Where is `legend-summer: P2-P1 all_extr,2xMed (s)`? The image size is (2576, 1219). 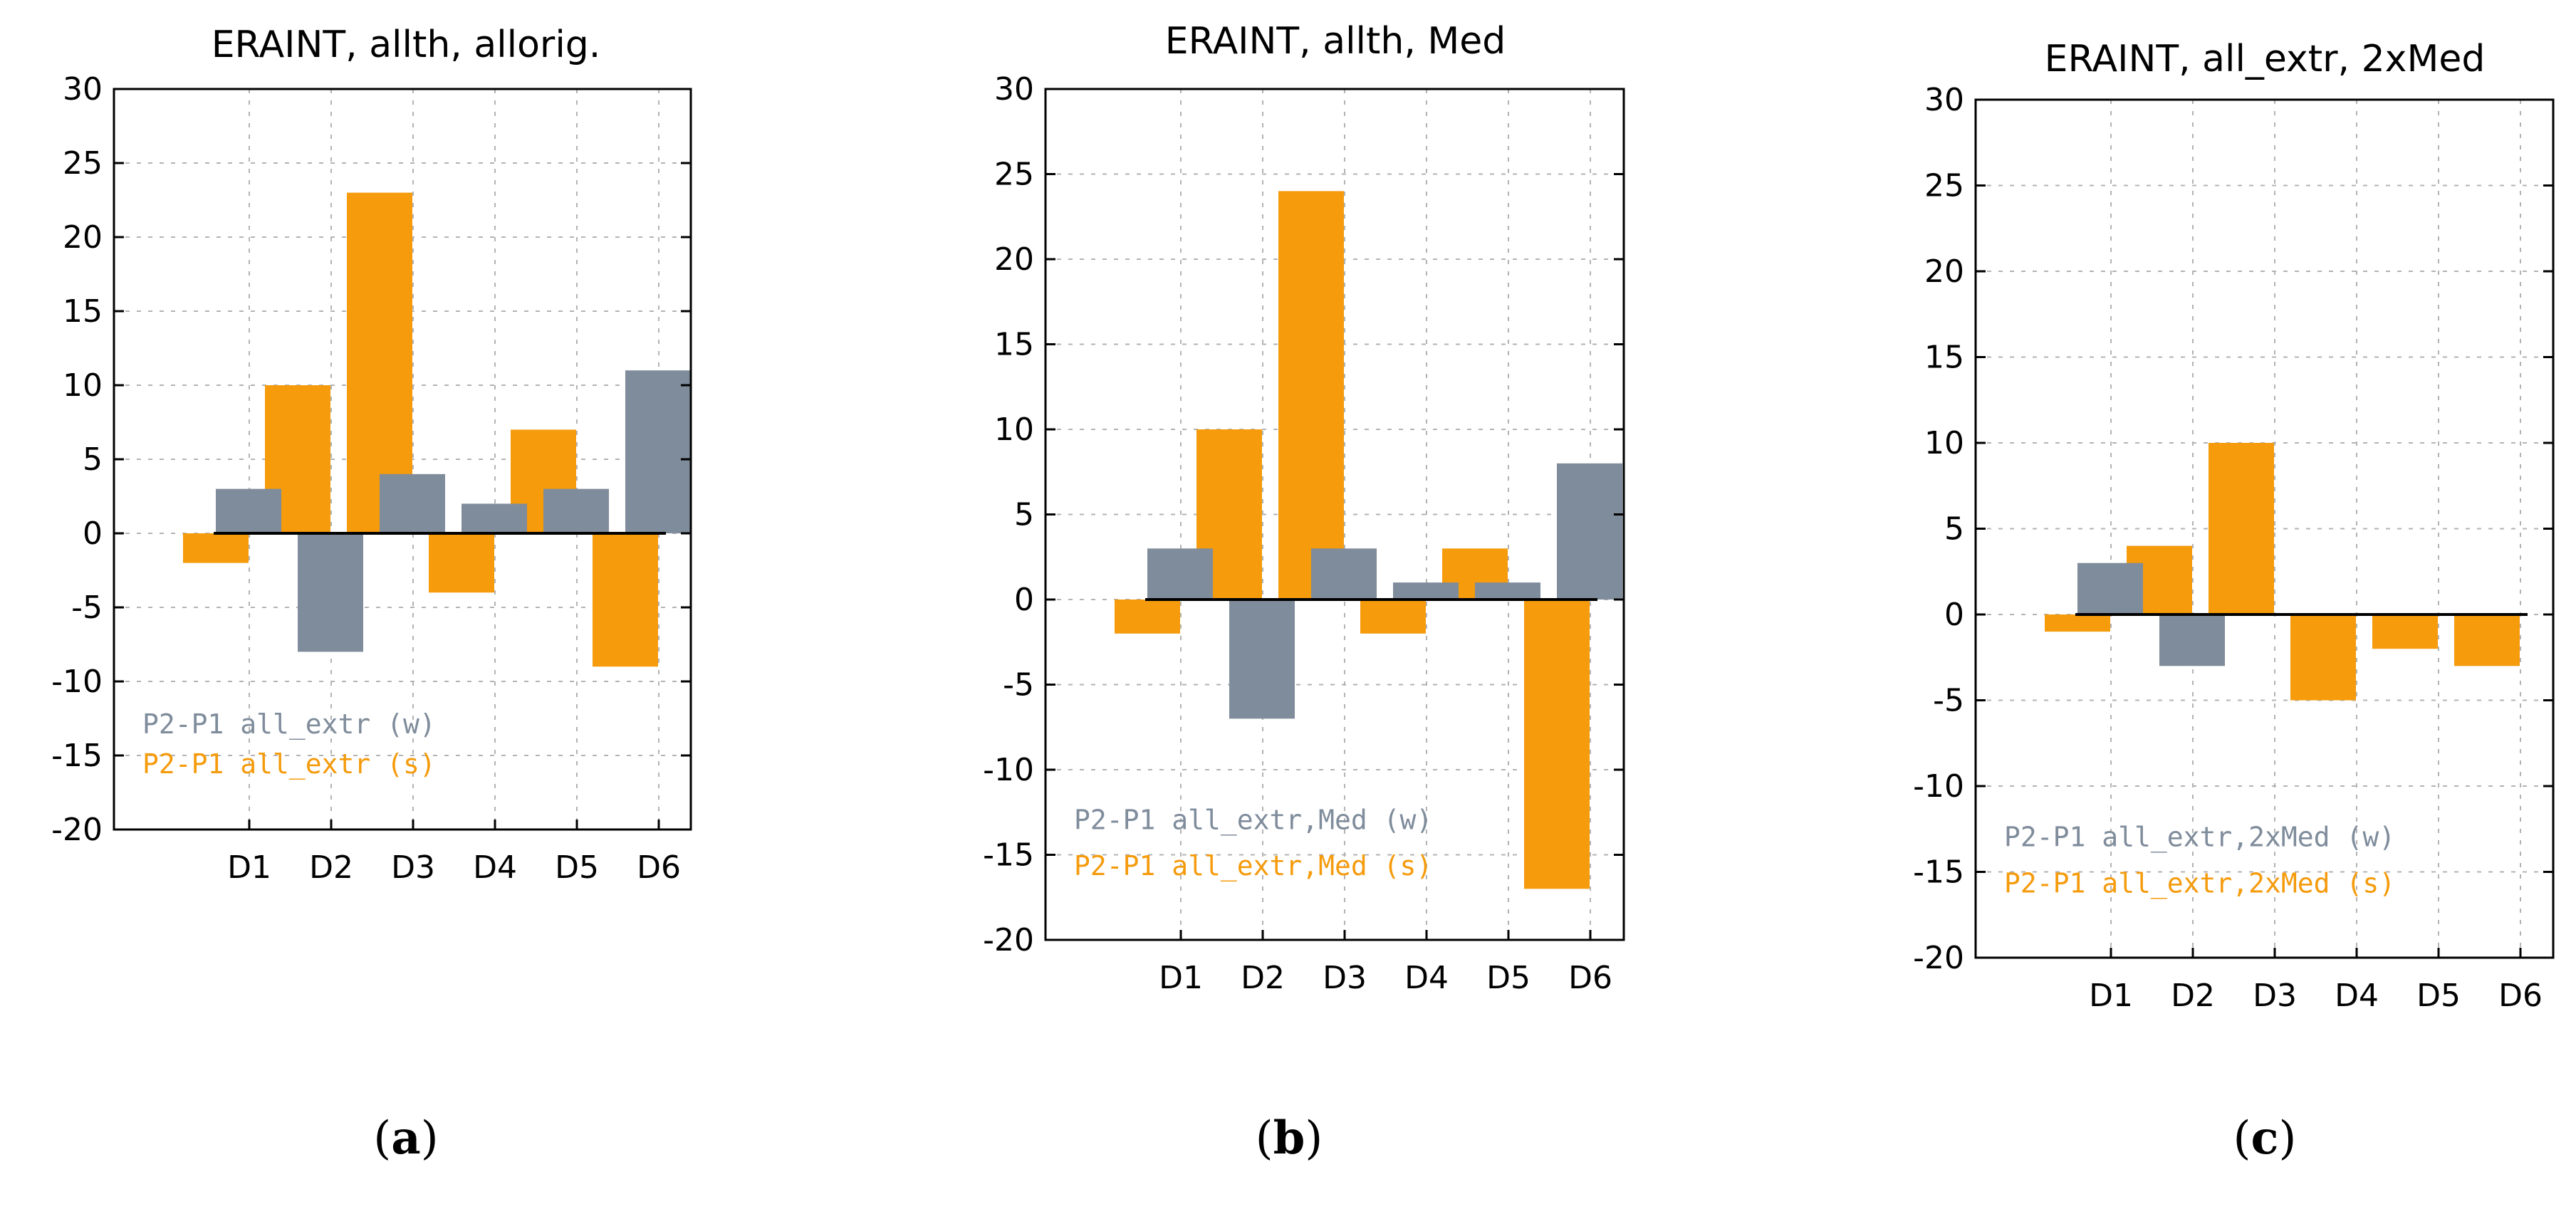
legend-summer: P2-P1 all_extr,2xMed (s) is located at coordinates (2199, 883).